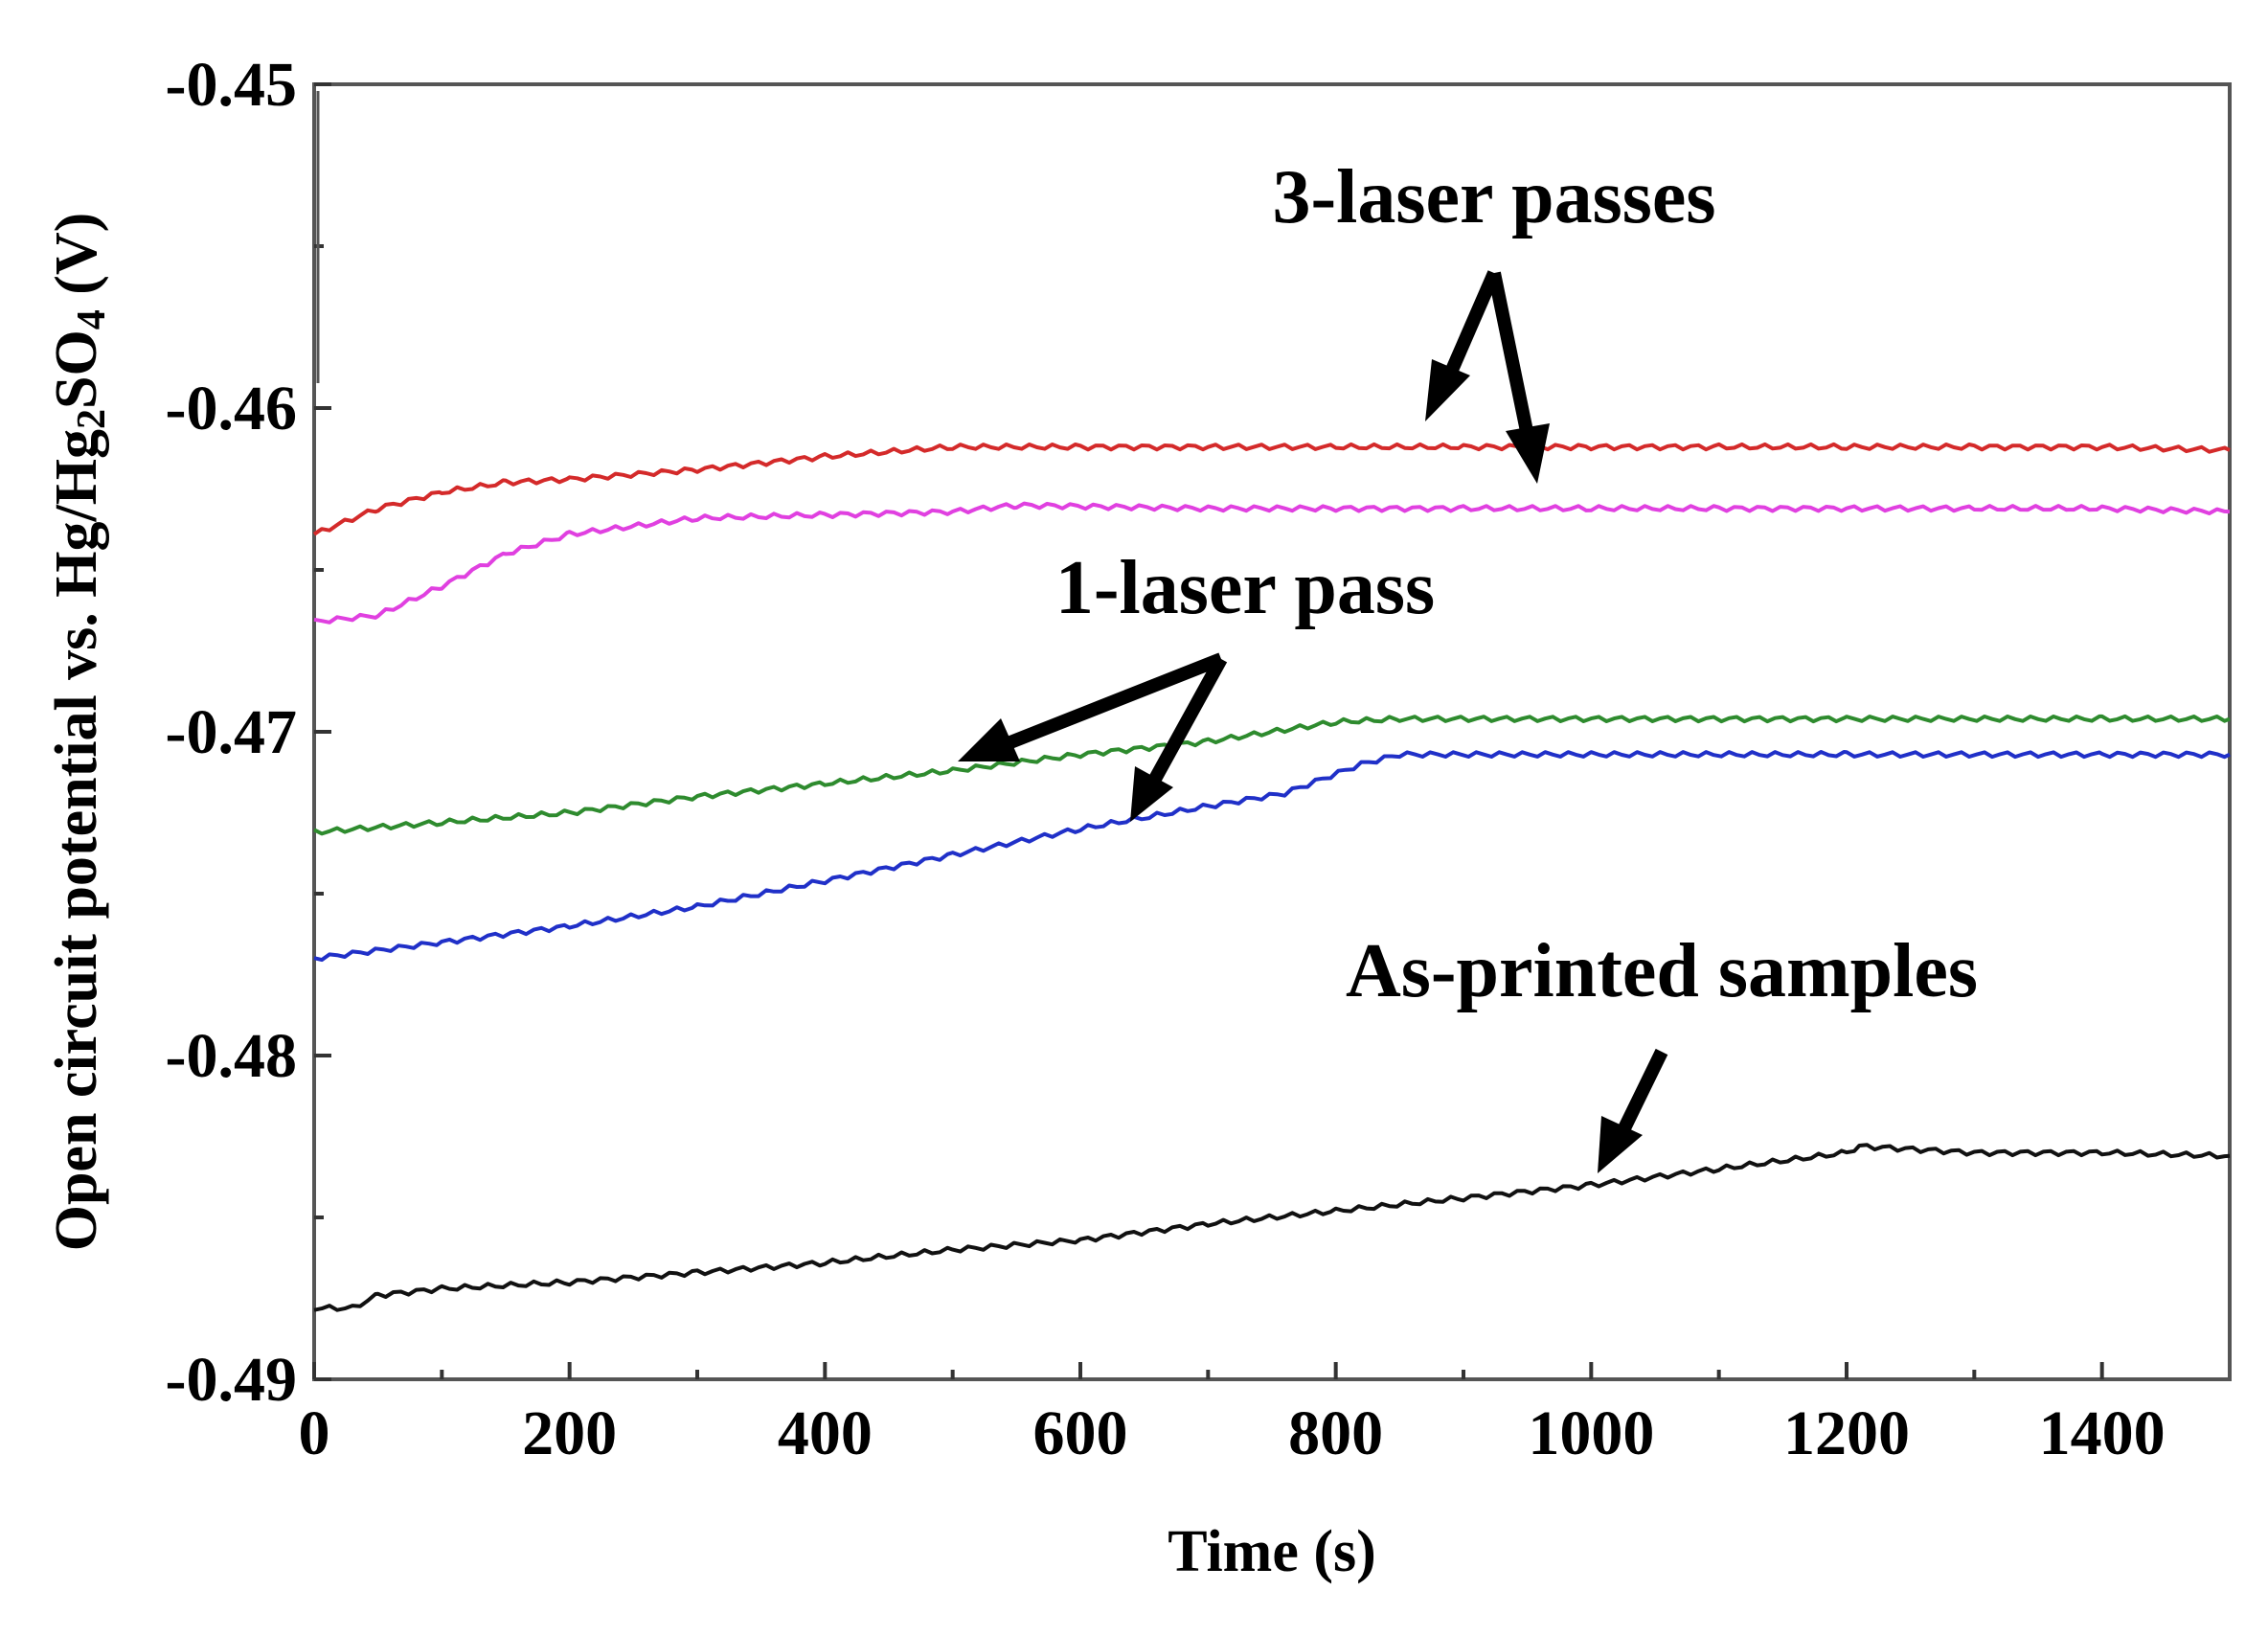  I want to click on arrow-as-printed, so click(1633, 1110).